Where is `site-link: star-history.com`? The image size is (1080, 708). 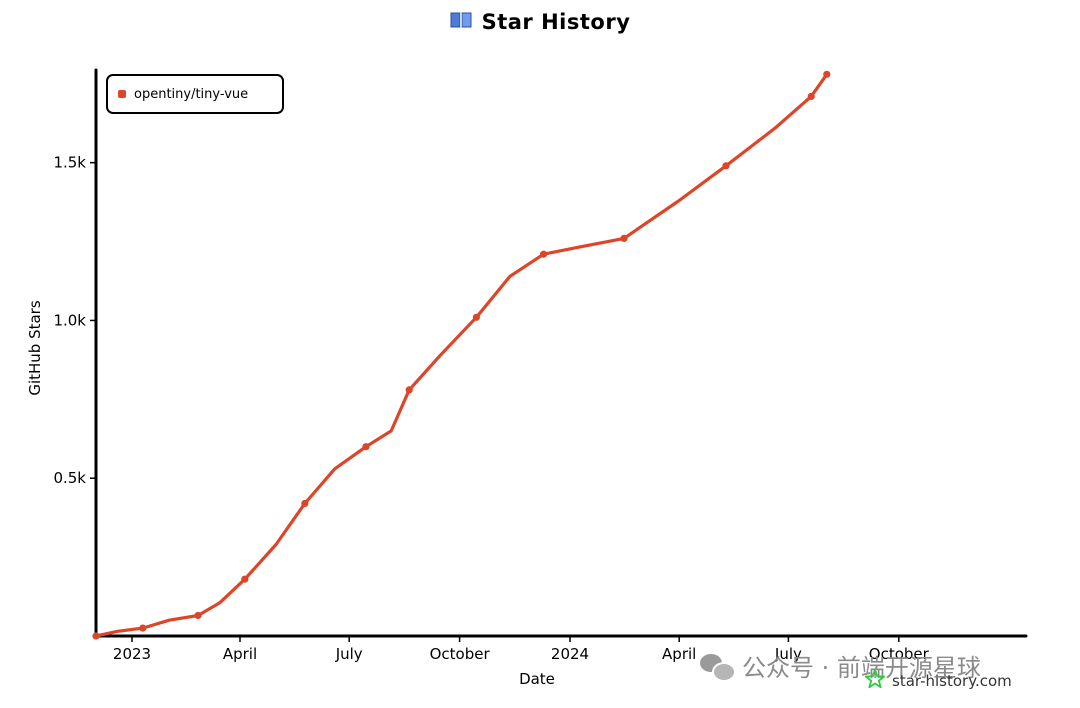 site-link: star-history.com is located at coordinates (952, 681).